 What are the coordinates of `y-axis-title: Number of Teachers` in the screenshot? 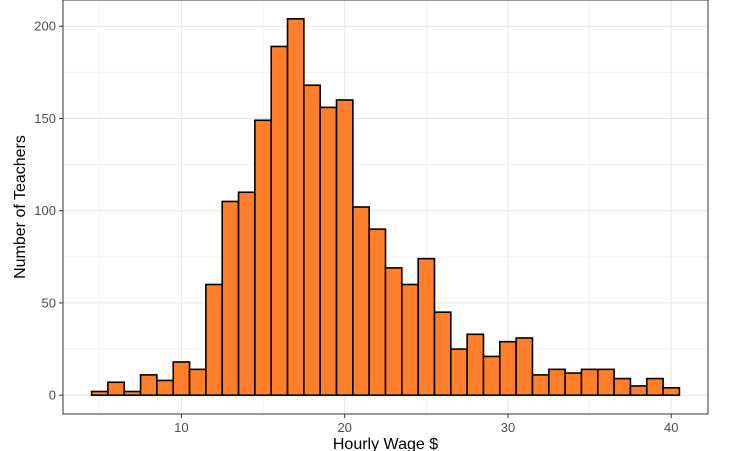 It's located at (20, 207).